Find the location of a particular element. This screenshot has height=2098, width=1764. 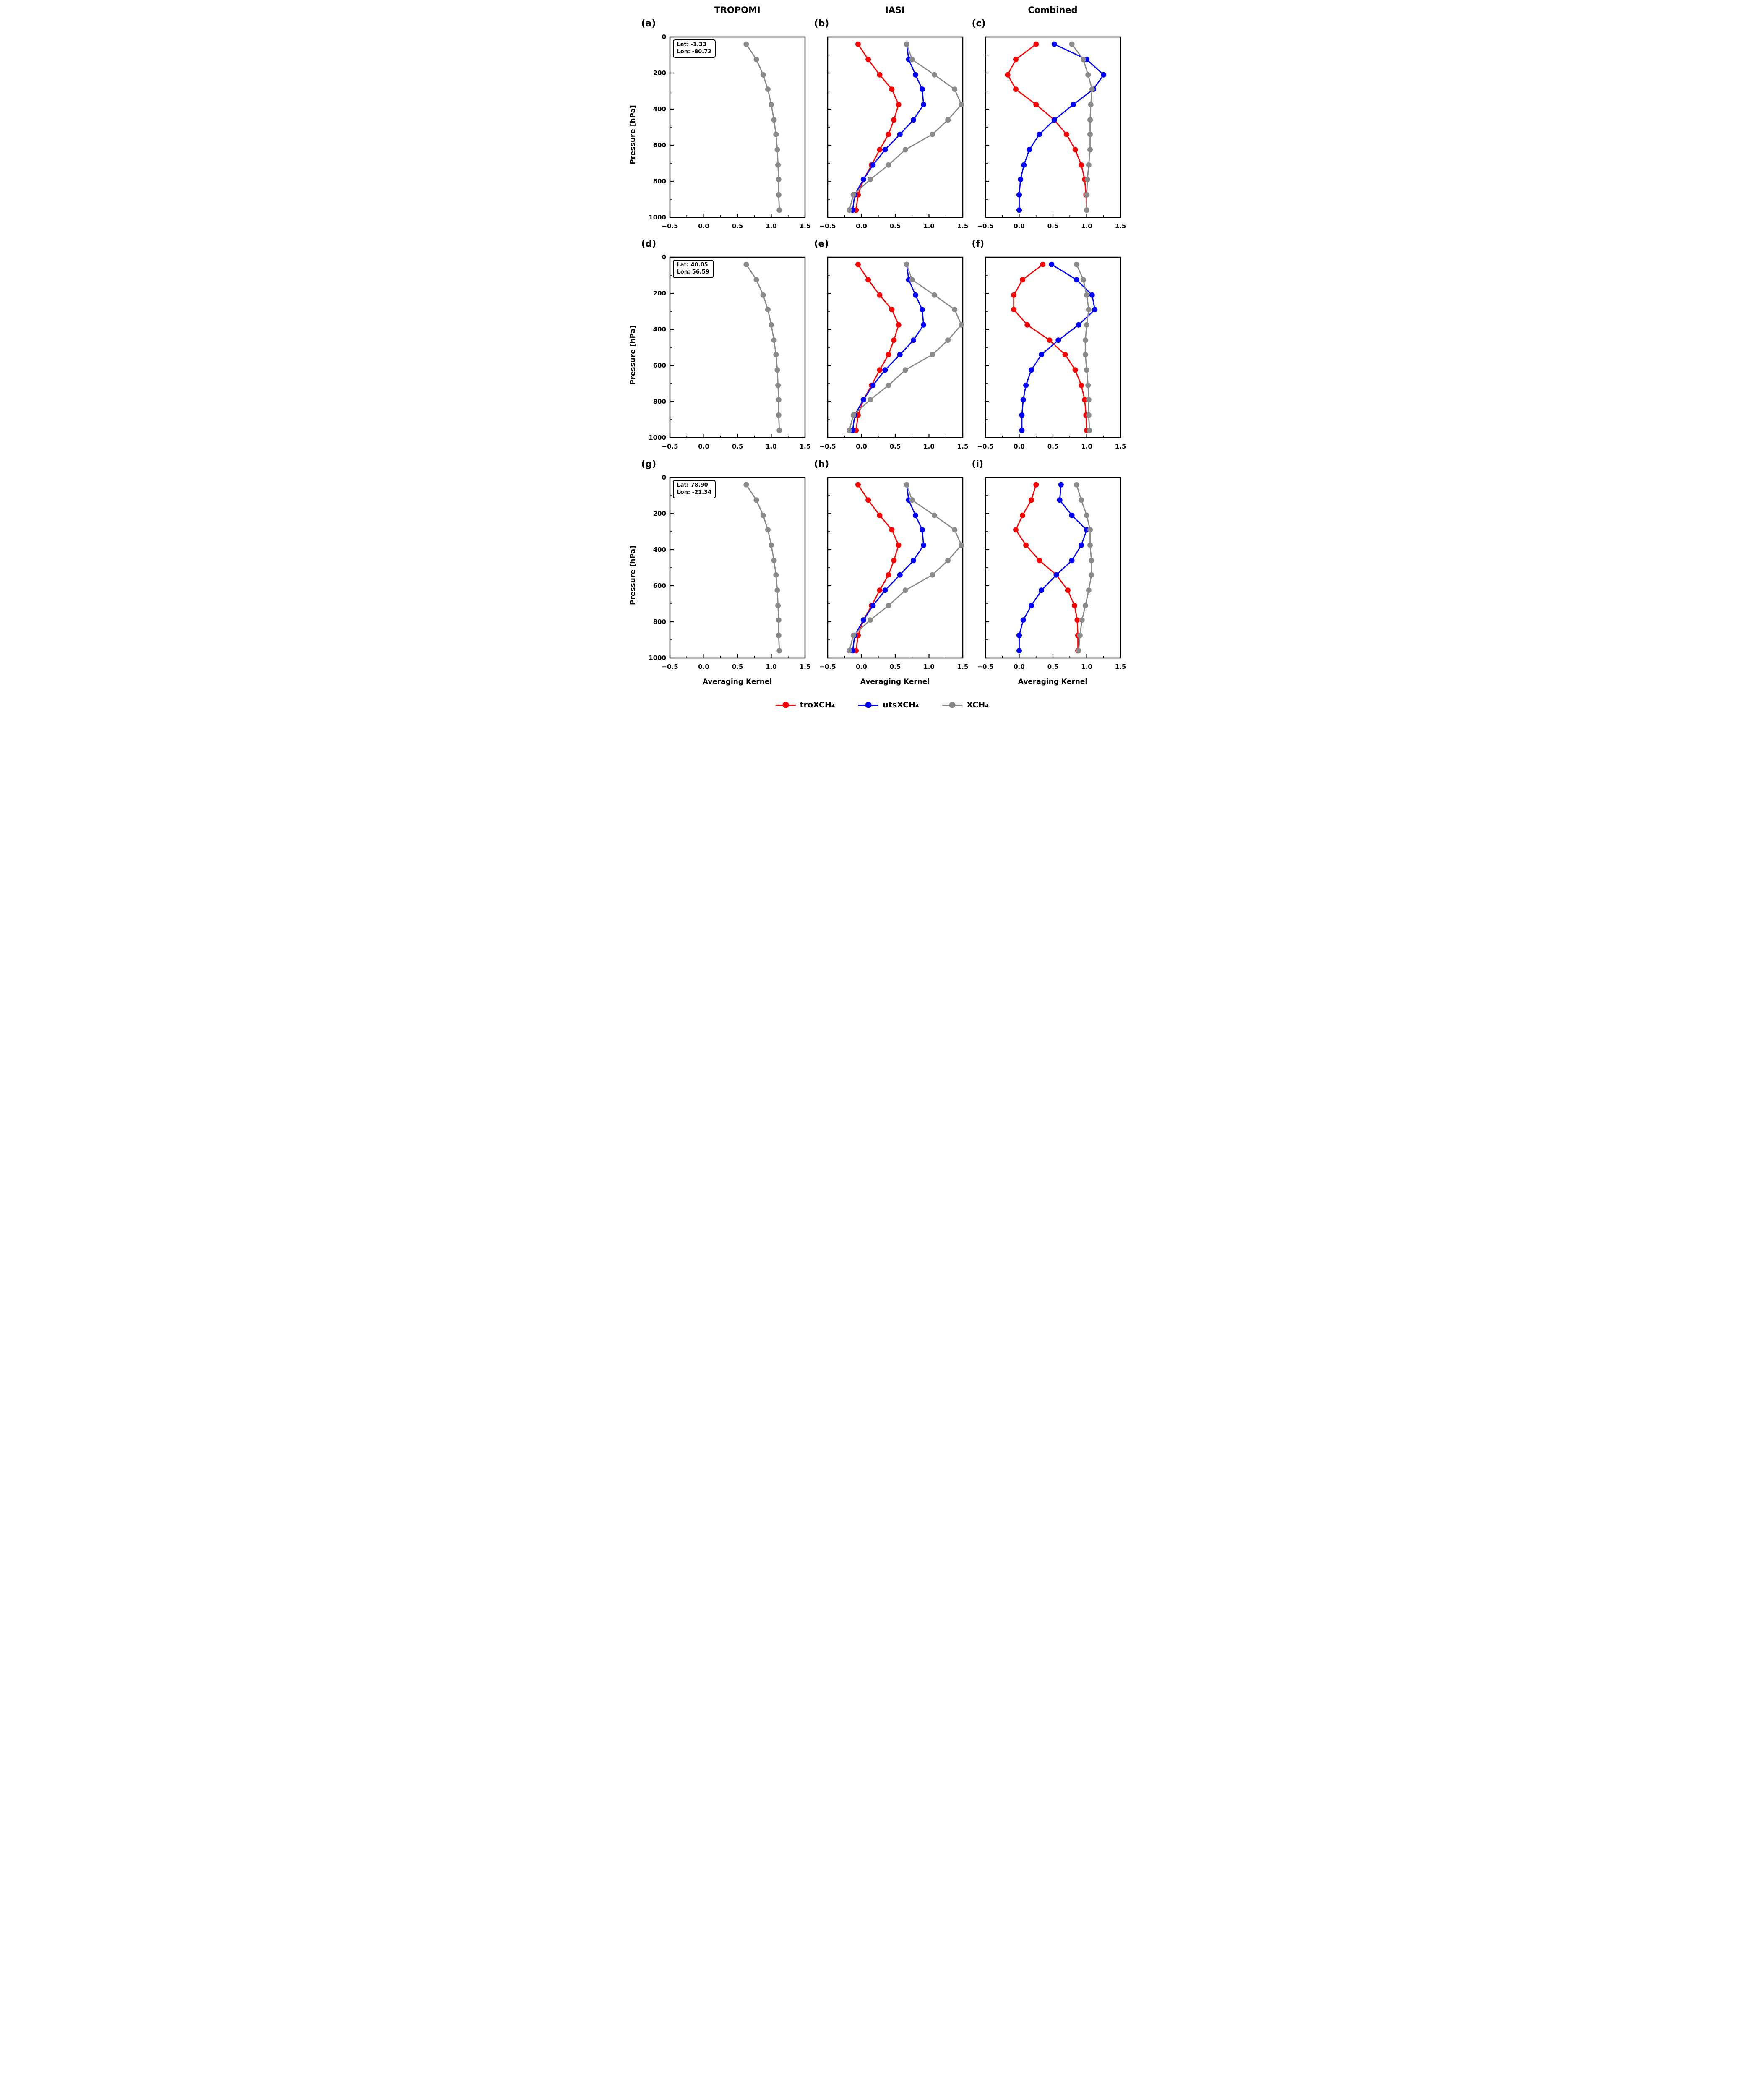

header-spacer is located at coordinates (633, 10).